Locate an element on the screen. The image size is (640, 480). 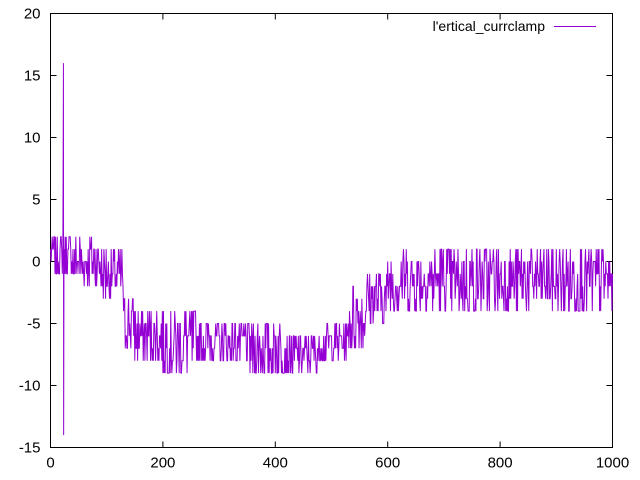
legend-label: l'ertical_currclamp is located at coordinates (489, 26).